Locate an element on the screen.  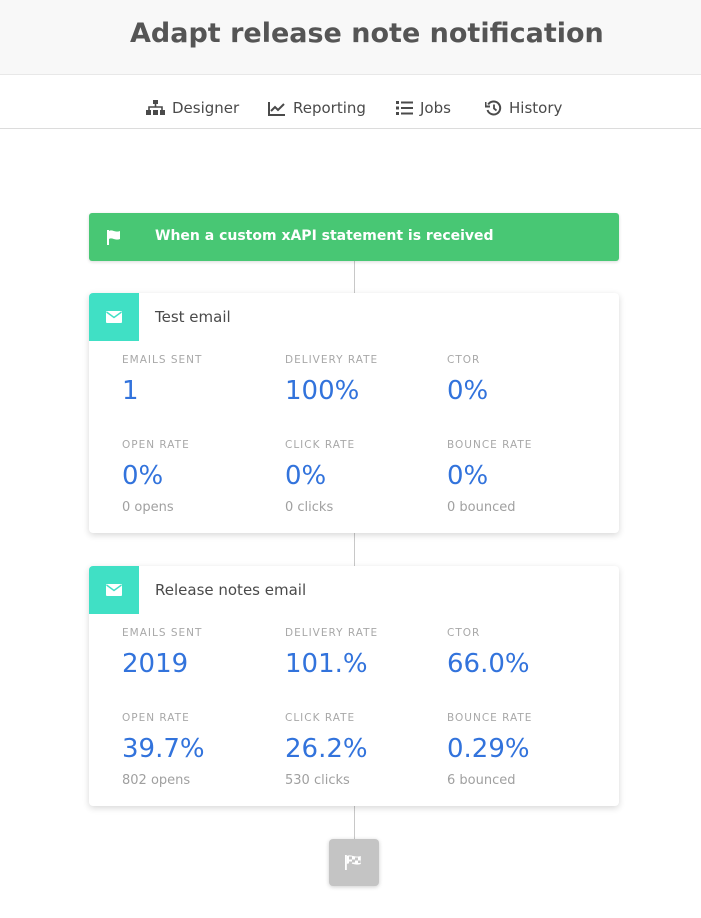
stat-detail: 0 bounced is located at coordinates (481, 507).